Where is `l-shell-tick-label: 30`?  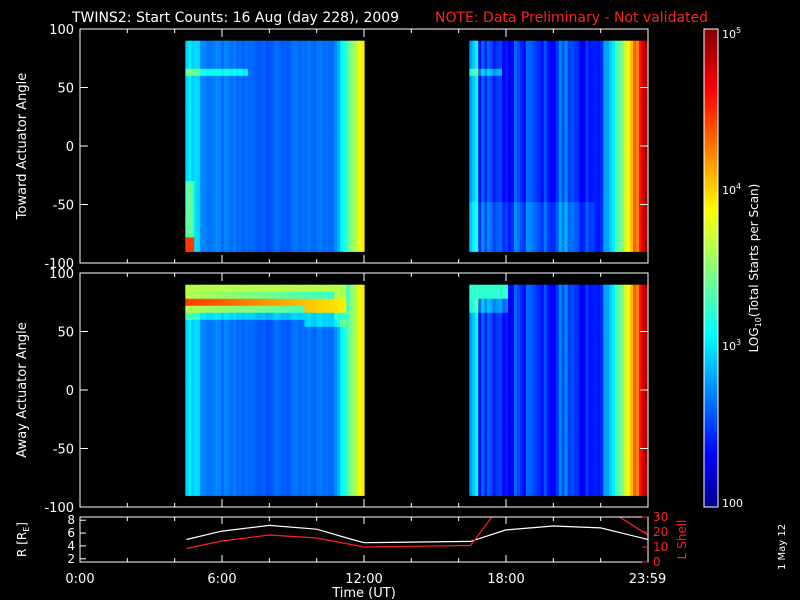
l-shell-tick-label: 30 is located at coordinates (660, 517).